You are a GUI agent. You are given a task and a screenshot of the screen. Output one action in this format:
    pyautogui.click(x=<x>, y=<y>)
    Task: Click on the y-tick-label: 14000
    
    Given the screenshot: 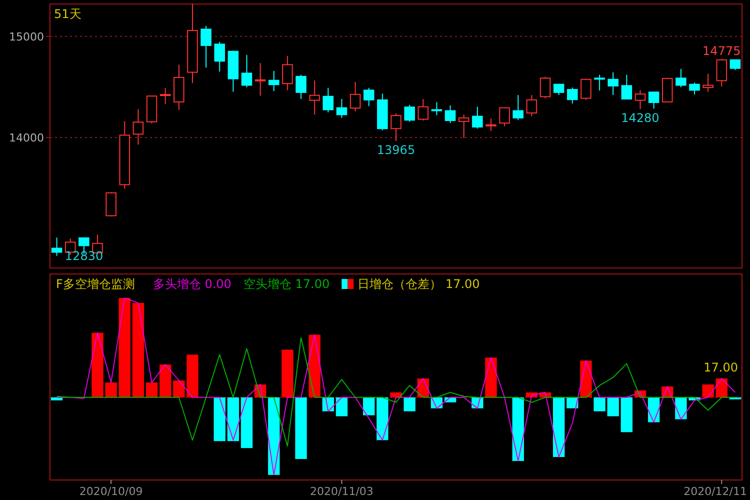 What is the action you would take?
    pyautogui.click(x=26, y=138)
    